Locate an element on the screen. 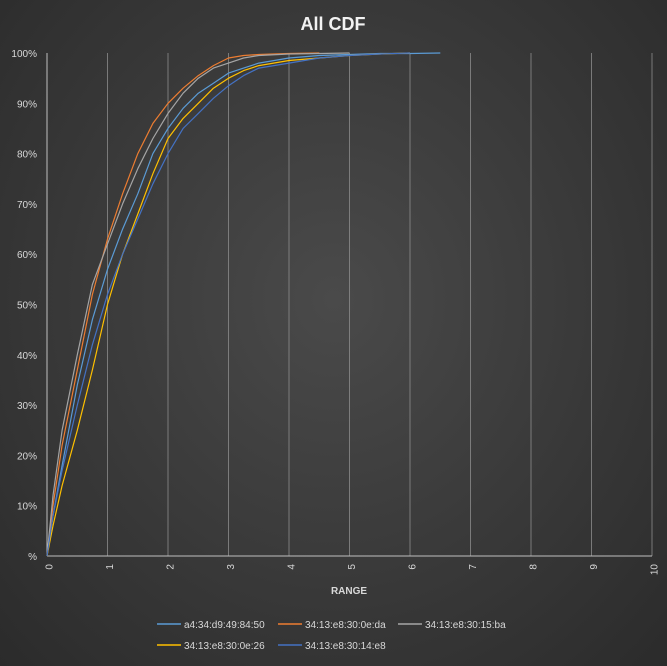 Image resolution: width=667 pixels, height=666 pixels. x-tick-label: 9 is located at coordinates (594, 567).